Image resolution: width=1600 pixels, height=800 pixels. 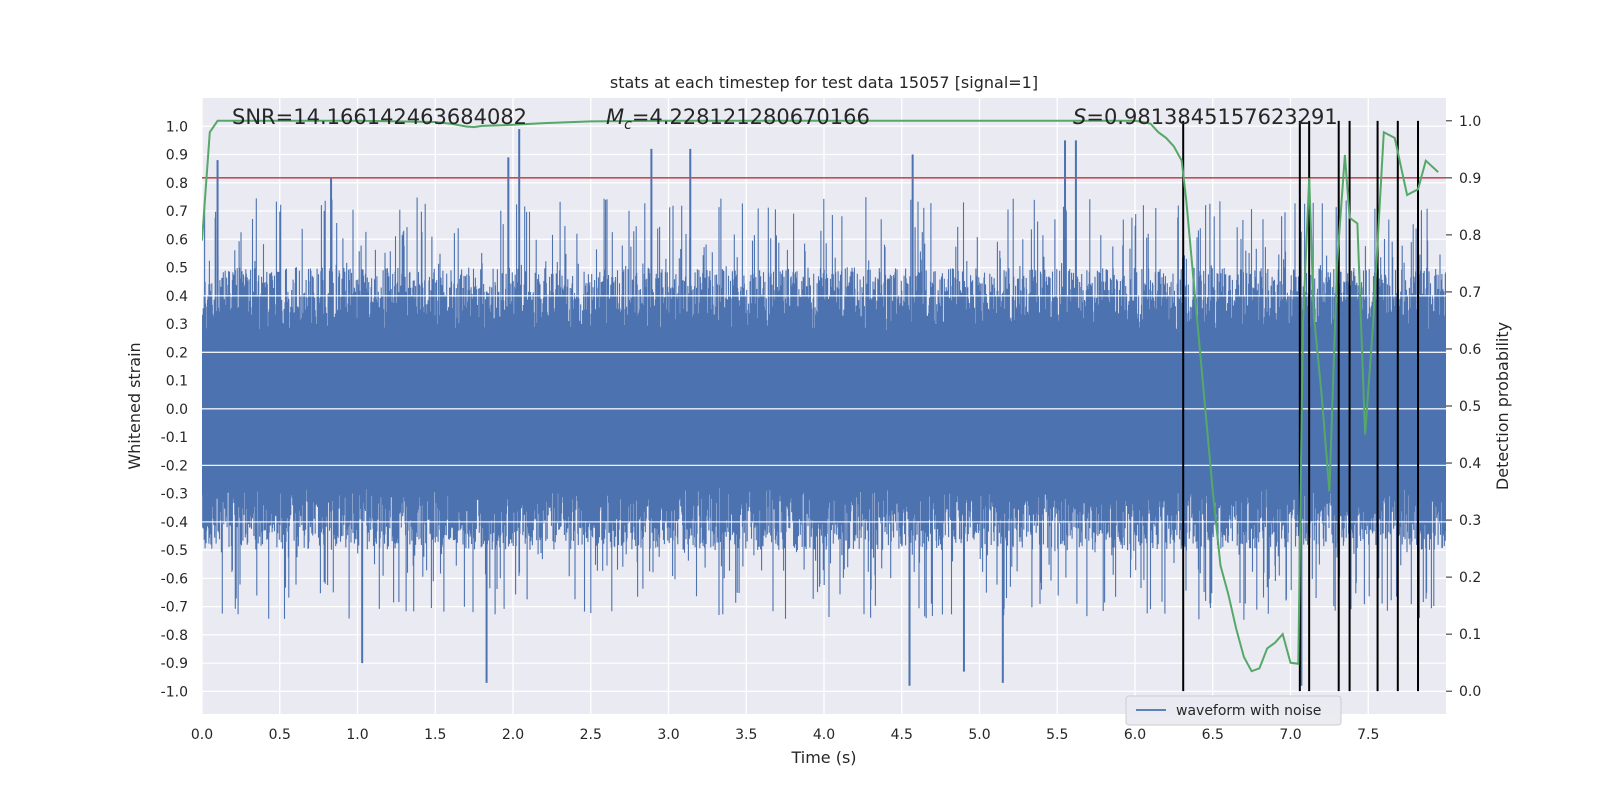 I want to click on y-right-tick-label: 0.9, so click(x=1470, y=179).